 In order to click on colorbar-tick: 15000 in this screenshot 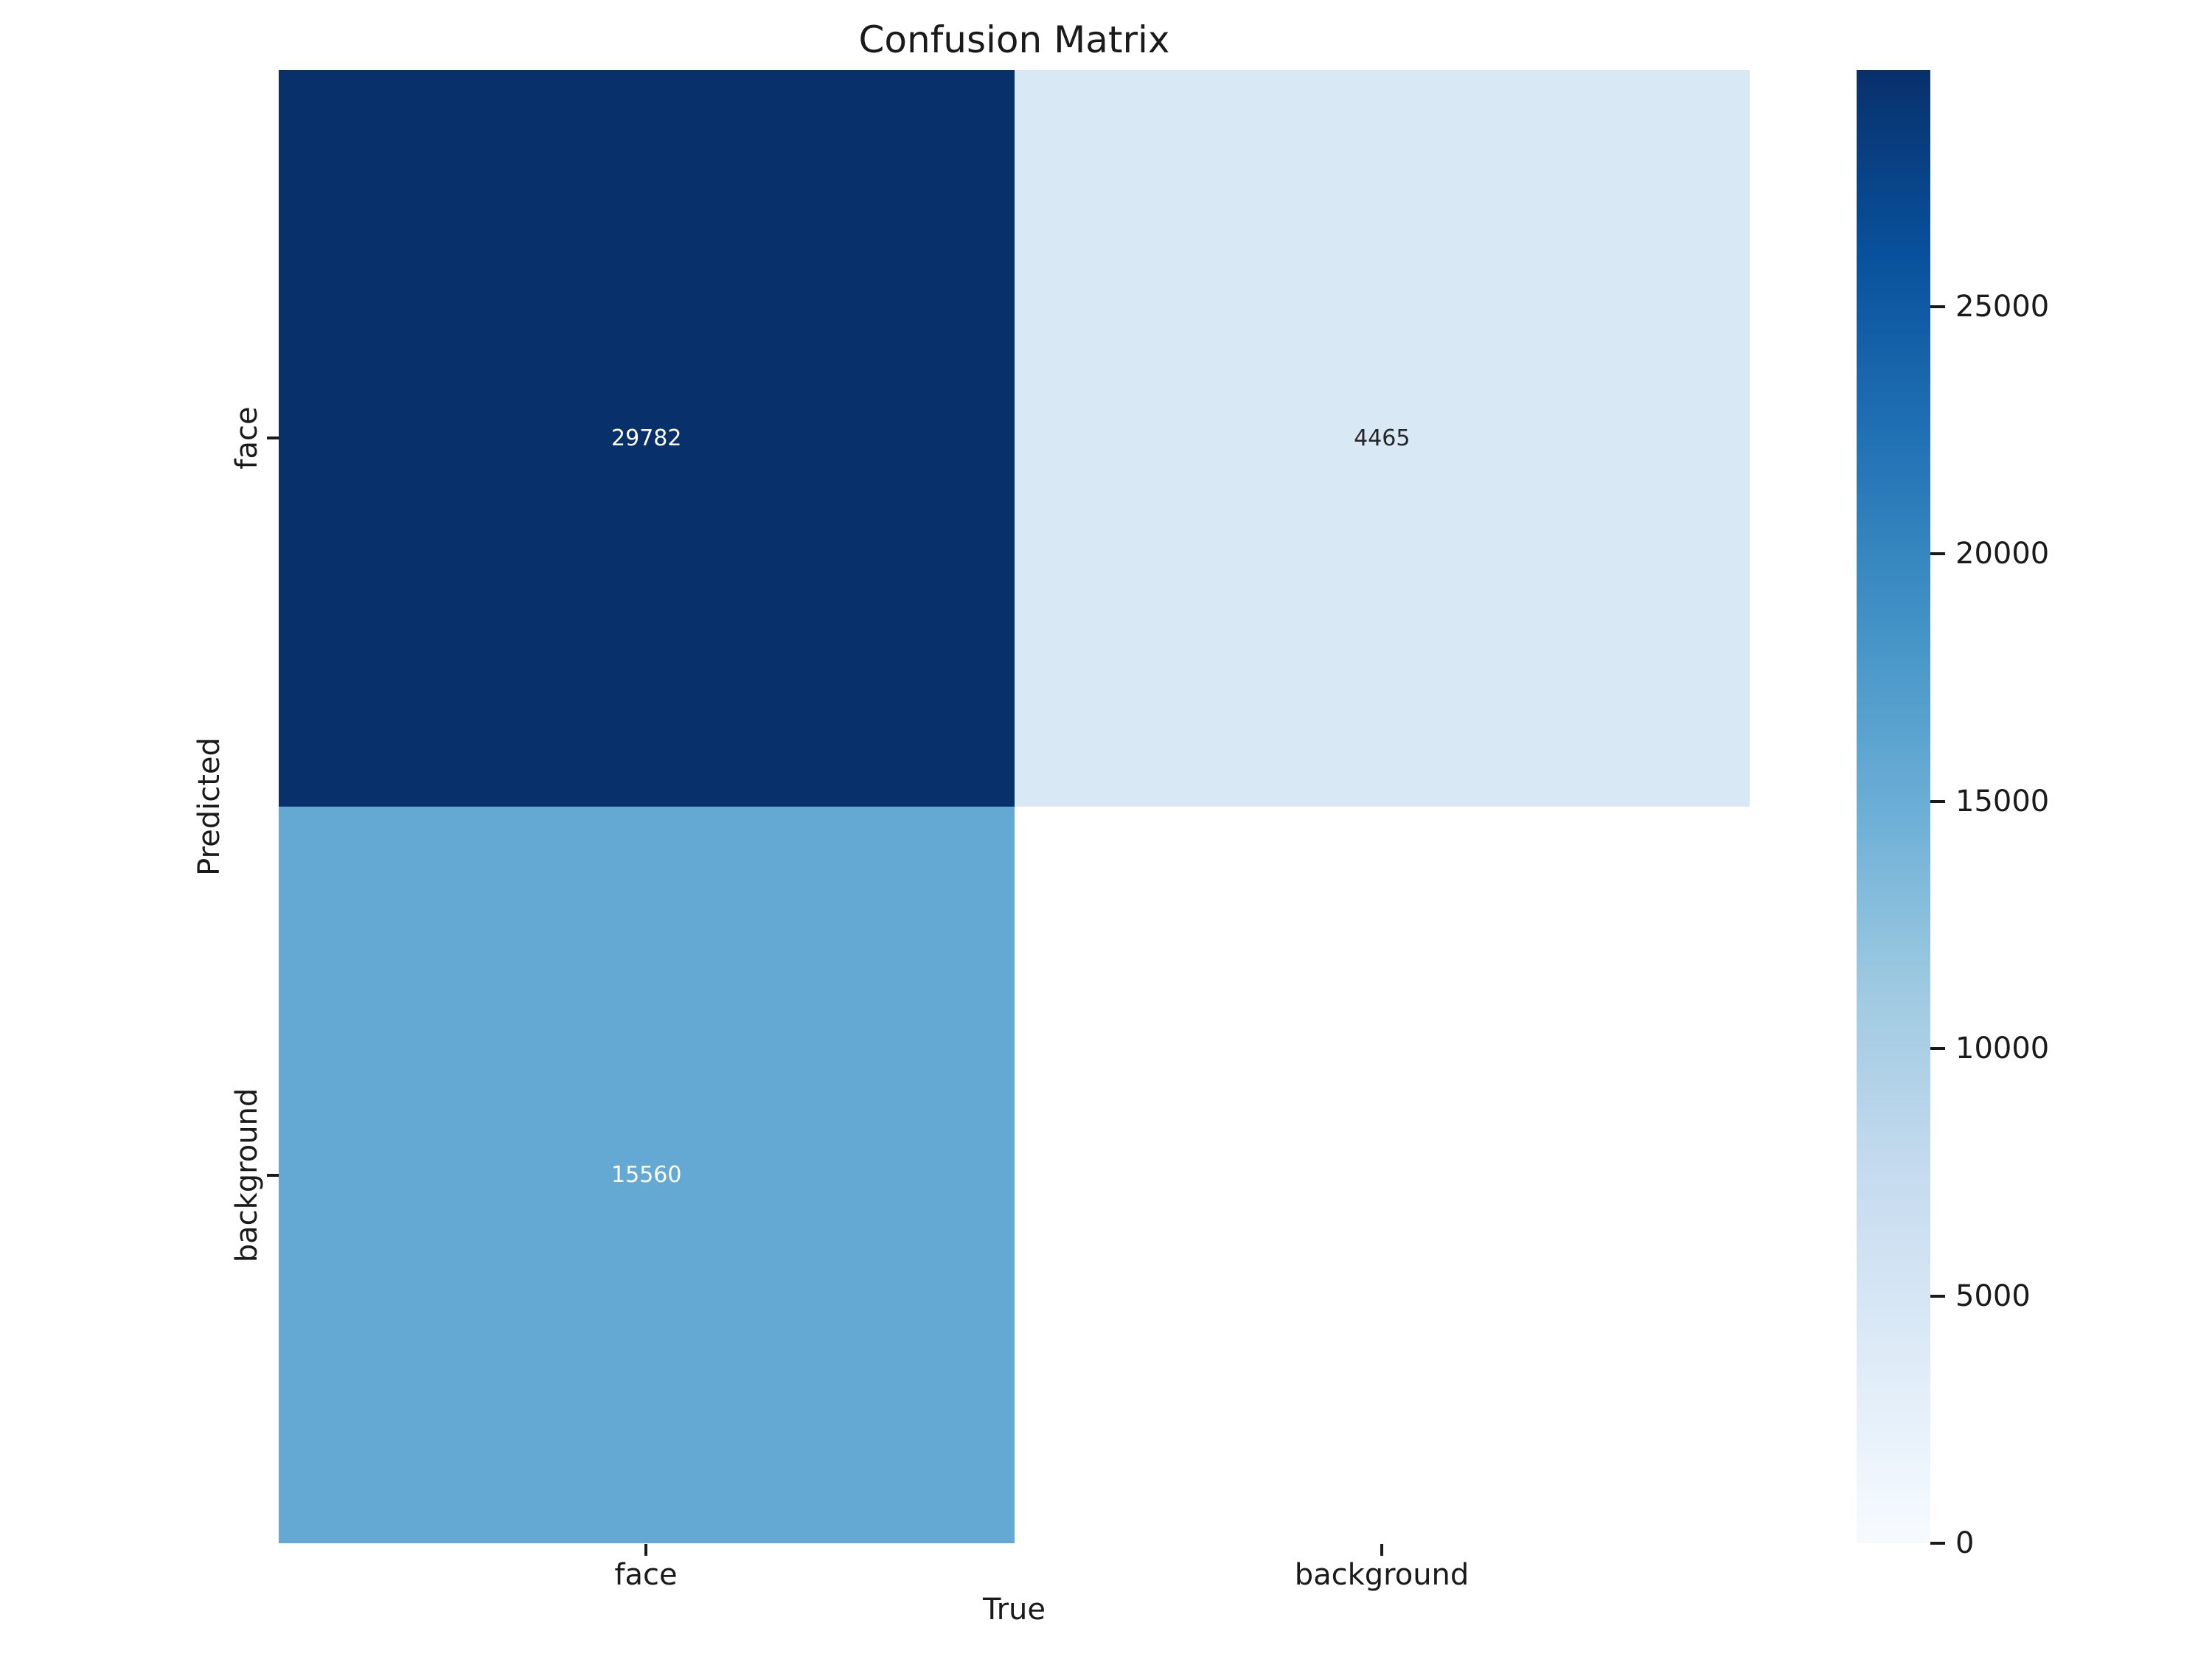, I will do `click(1989, 801)`.